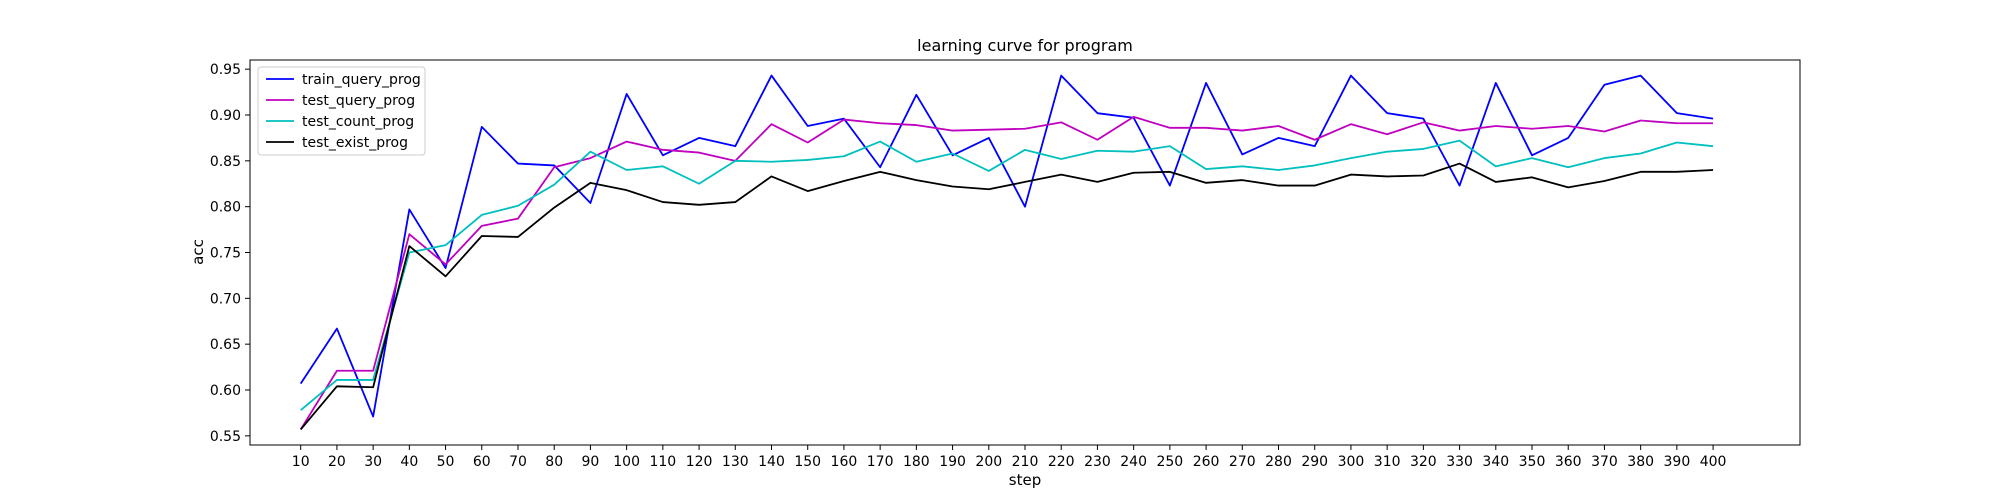 The image size is (2000, 500). Describe the element at coordinates (1459, 462) in the screenshot. I see `x-tick-label: 330` at that location.